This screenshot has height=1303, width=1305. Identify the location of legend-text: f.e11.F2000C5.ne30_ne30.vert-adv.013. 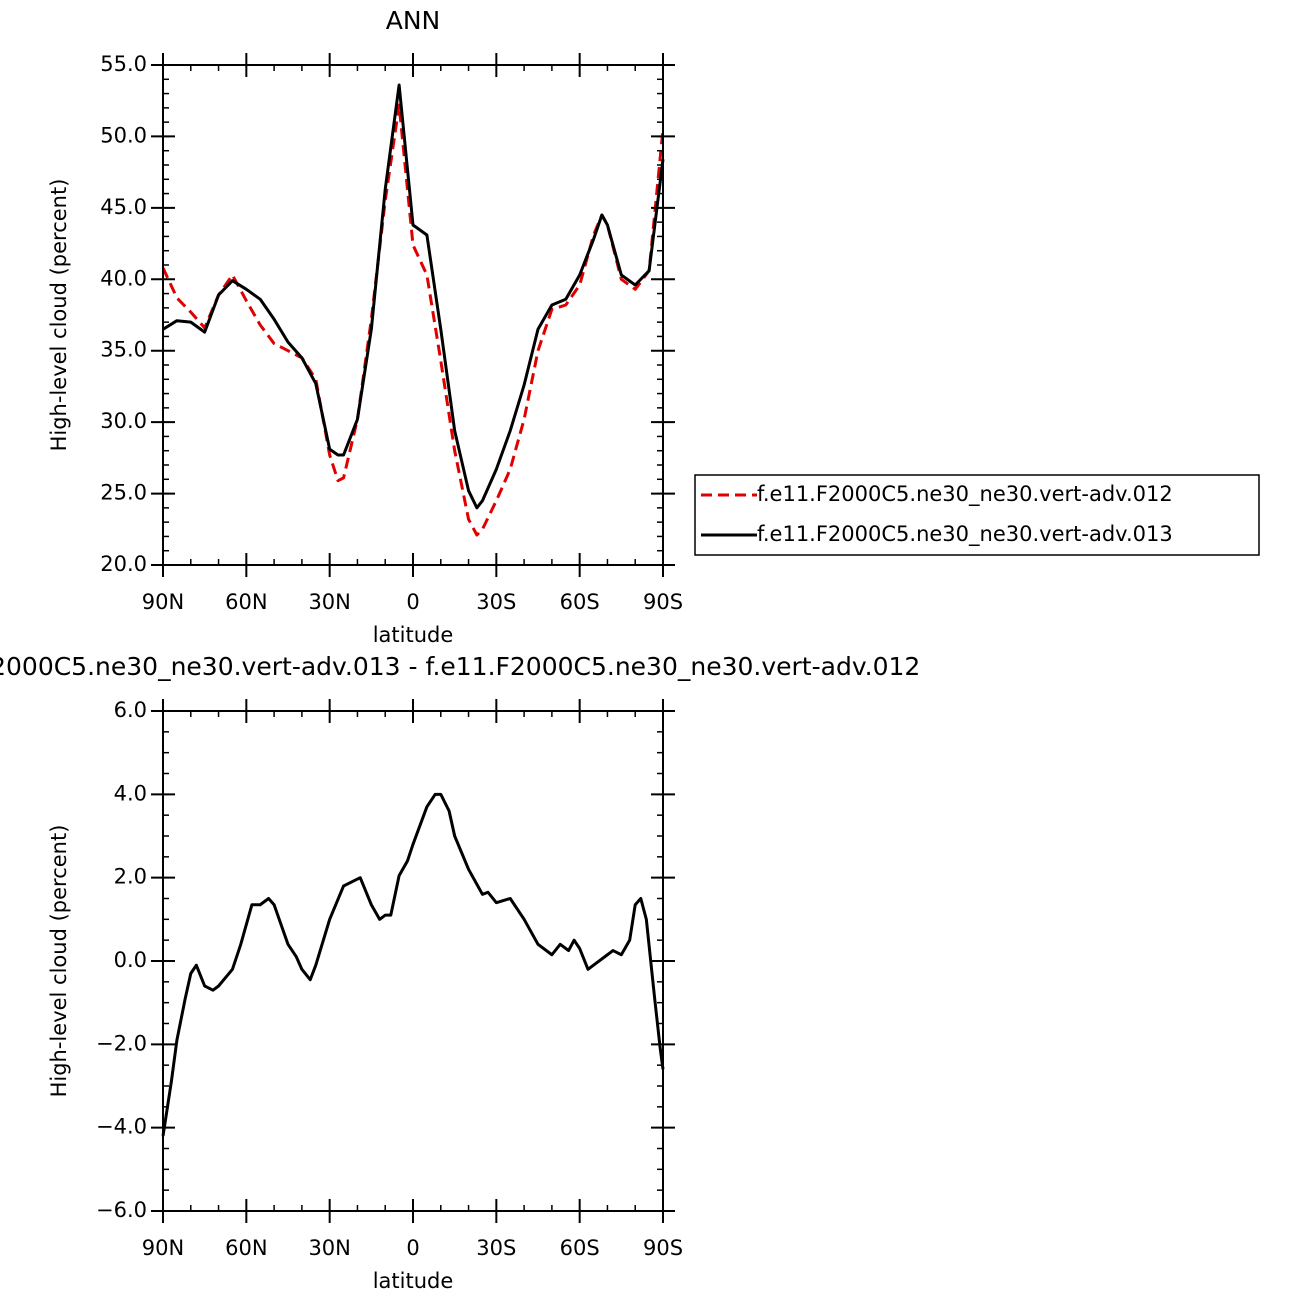
(965, 534).